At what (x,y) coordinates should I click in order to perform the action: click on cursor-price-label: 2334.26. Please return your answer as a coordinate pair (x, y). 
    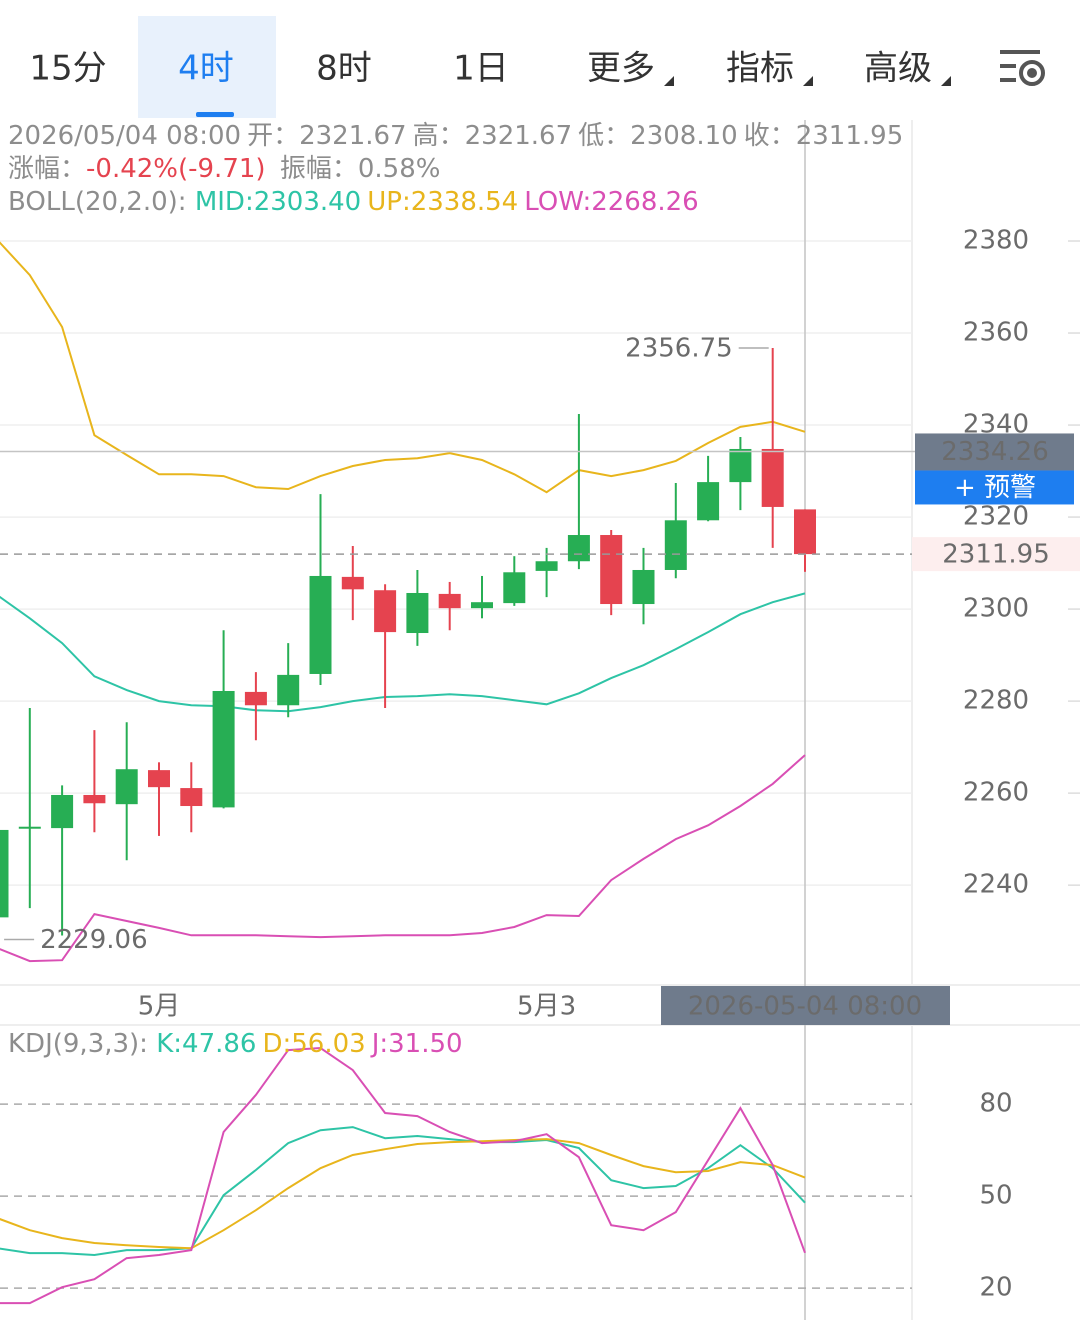
    Looking at the image, I should click on (995, 452).